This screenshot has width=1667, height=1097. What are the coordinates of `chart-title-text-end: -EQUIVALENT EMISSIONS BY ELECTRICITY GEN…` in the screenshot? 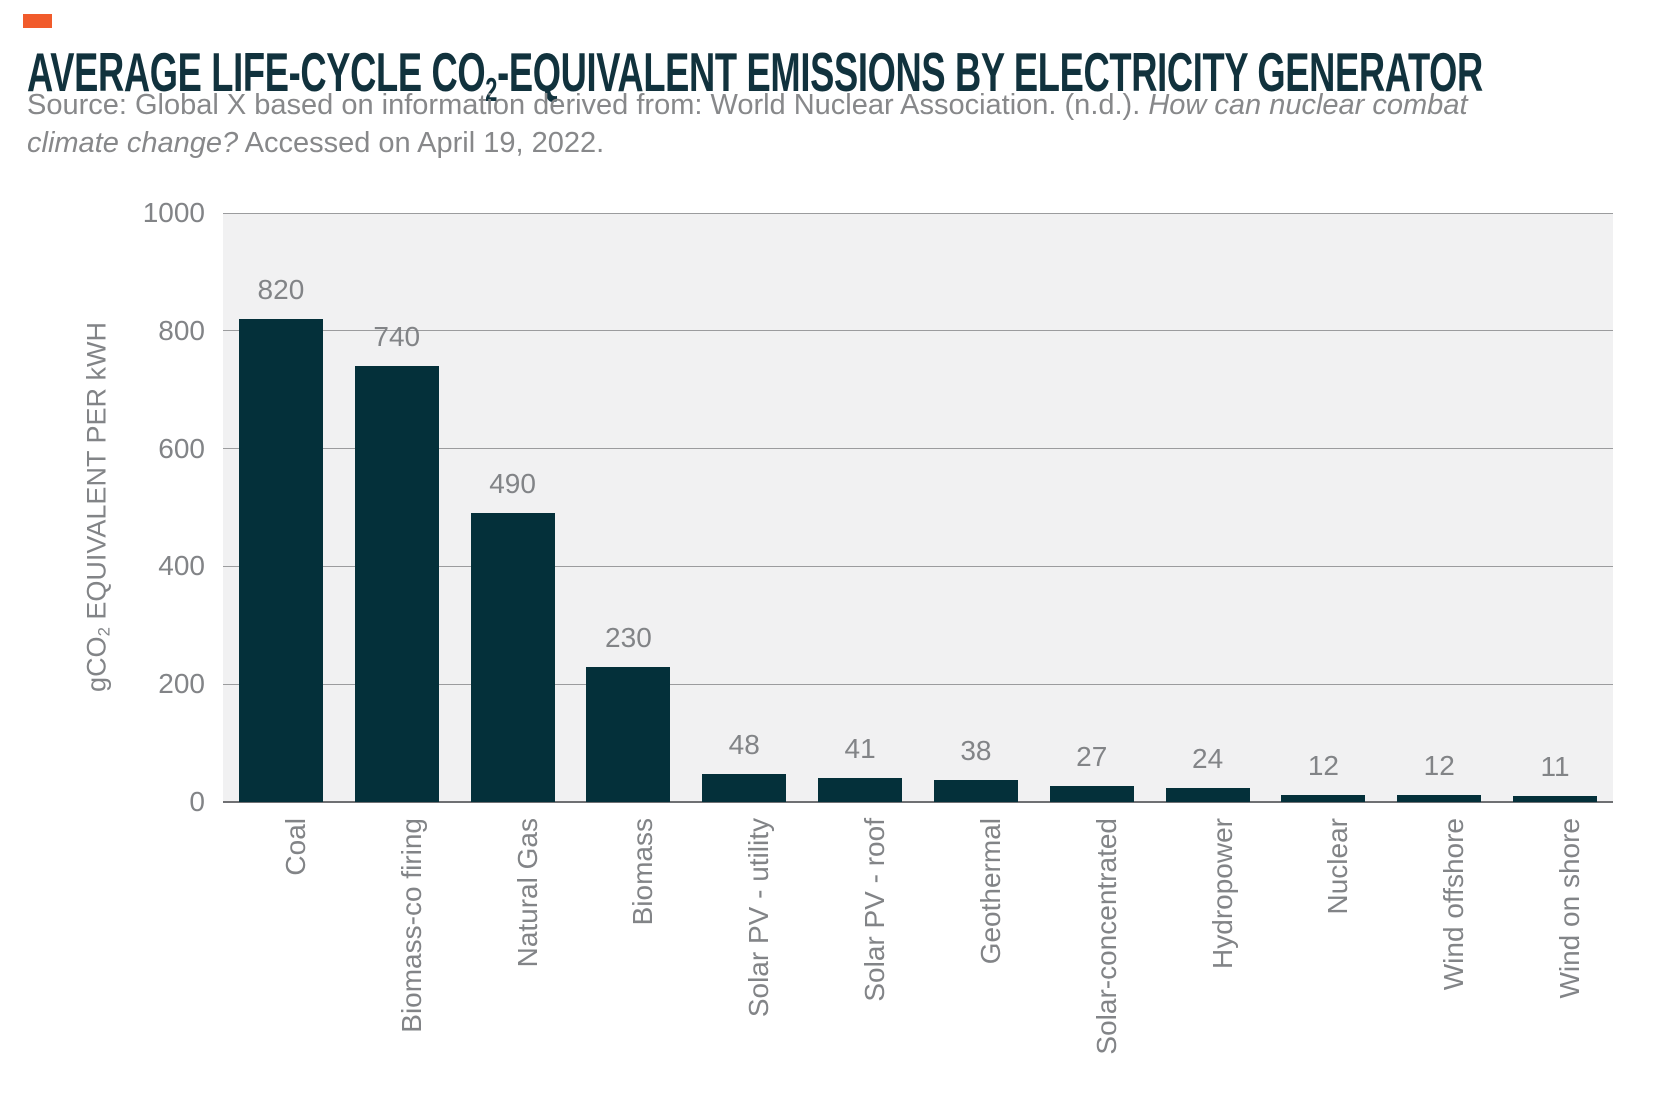 It's located at (990, 72).